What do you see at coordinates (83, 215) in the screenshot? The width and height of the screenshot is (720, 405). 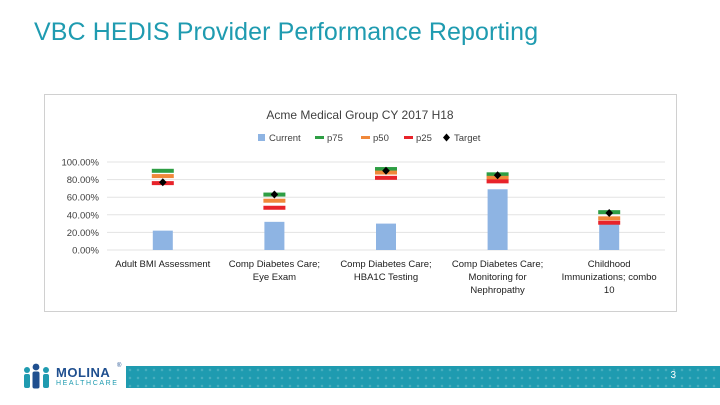 I see `y-tick-label: 40.00%` at bounding box center [83, 215].